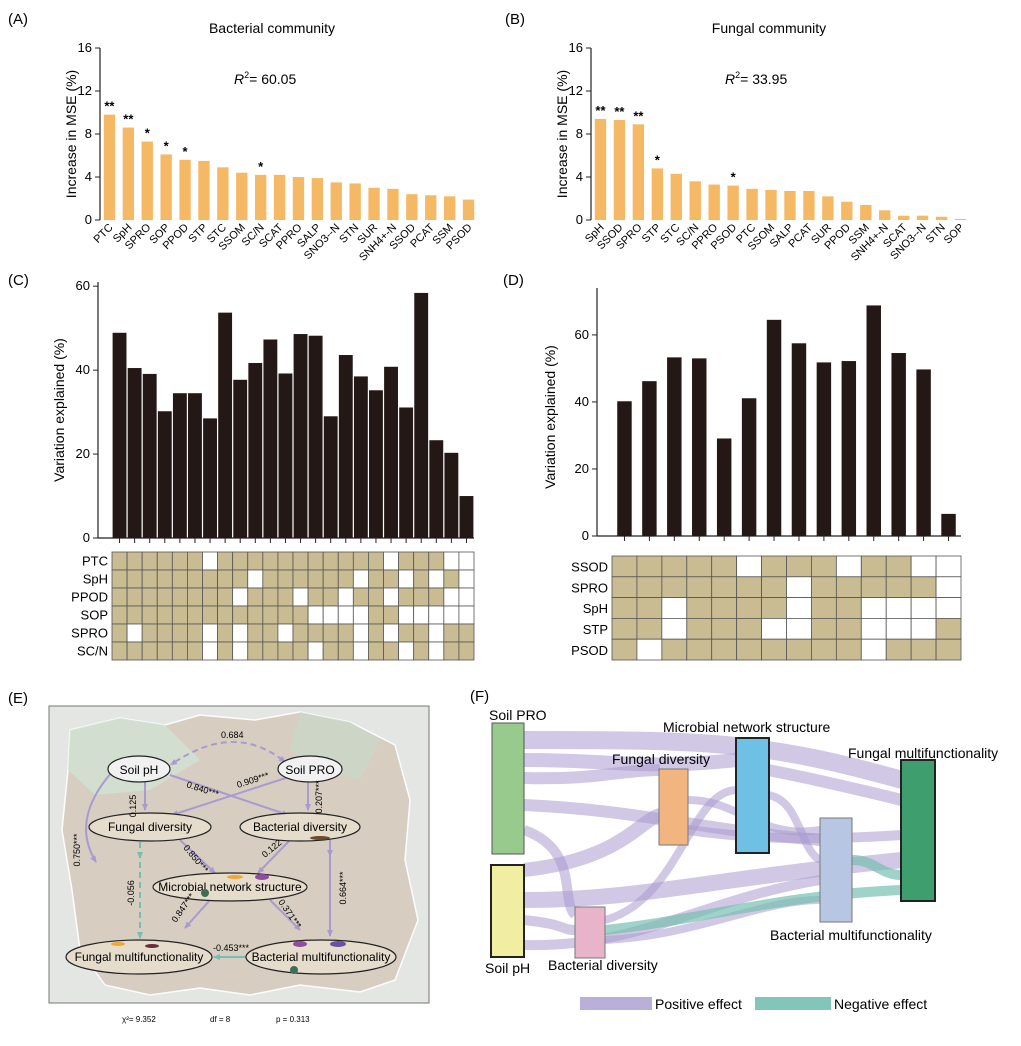 The width and height of the screenshot is (1021, 1046). Describe the element at coordinates (695, 200) in the screenshot. I see `bar-SC/N` at that location.